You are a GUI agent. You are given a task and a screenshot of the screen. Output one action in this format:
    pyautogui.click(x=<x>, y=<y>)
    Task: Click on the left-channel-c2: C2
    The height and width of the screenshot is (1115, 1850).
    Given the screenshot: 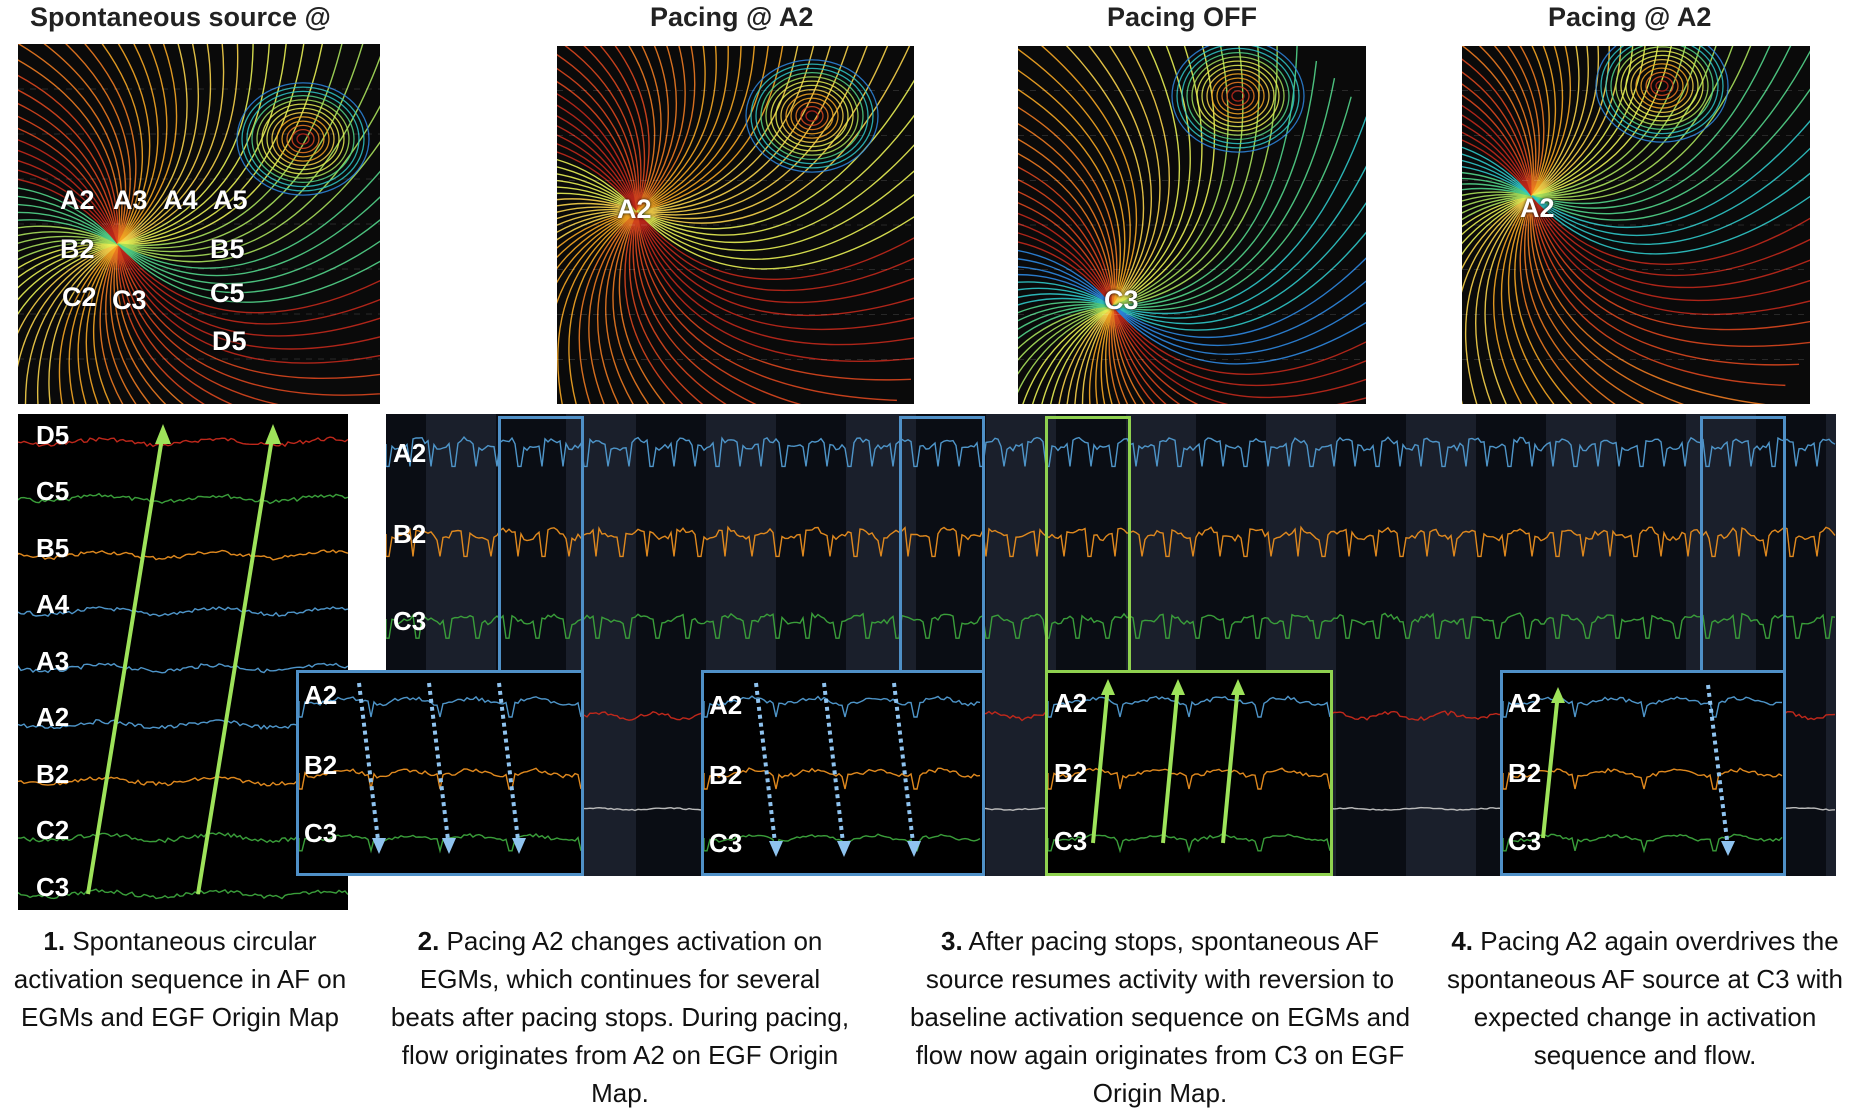 What is the action you would take?
    pyautogui.click(x=53, y=830)
    